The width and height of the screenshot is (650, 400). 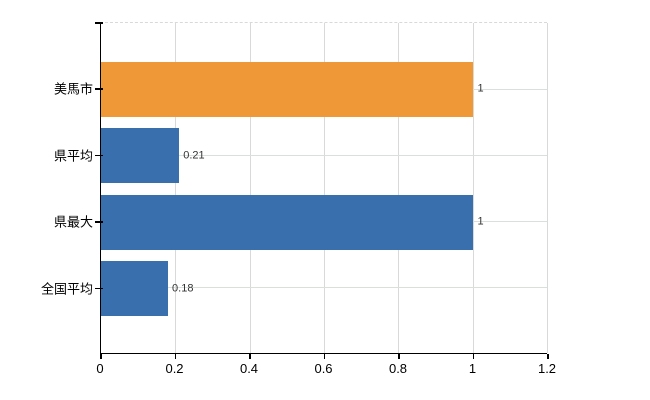 What do you see at coordinates (323, 368) in the screenshot?
I see `x-tick-label: 0.6` at bounding box center [323, 368].